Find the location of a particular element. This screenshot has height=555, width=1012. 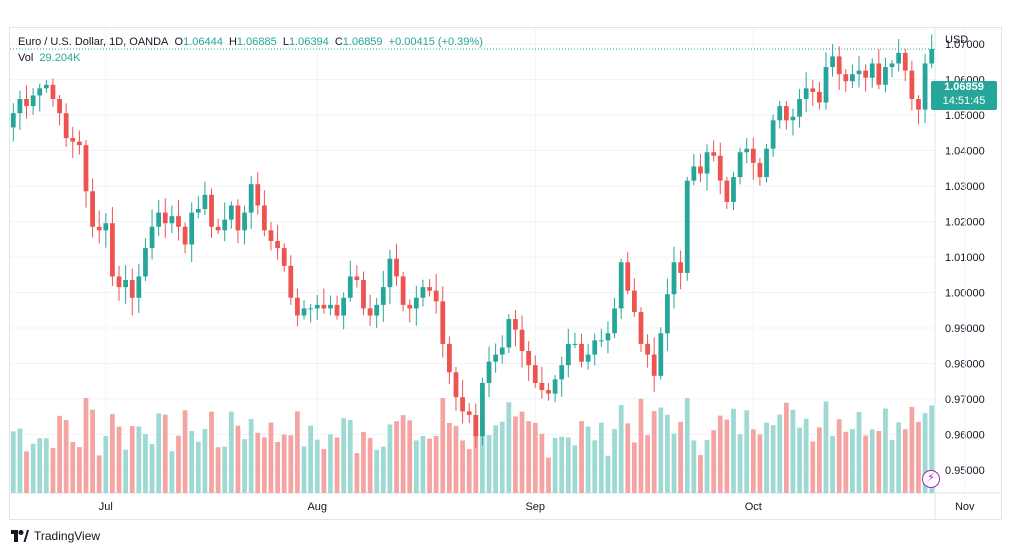

tradingview-brand: TradingView is located at coordinates (55, 536).